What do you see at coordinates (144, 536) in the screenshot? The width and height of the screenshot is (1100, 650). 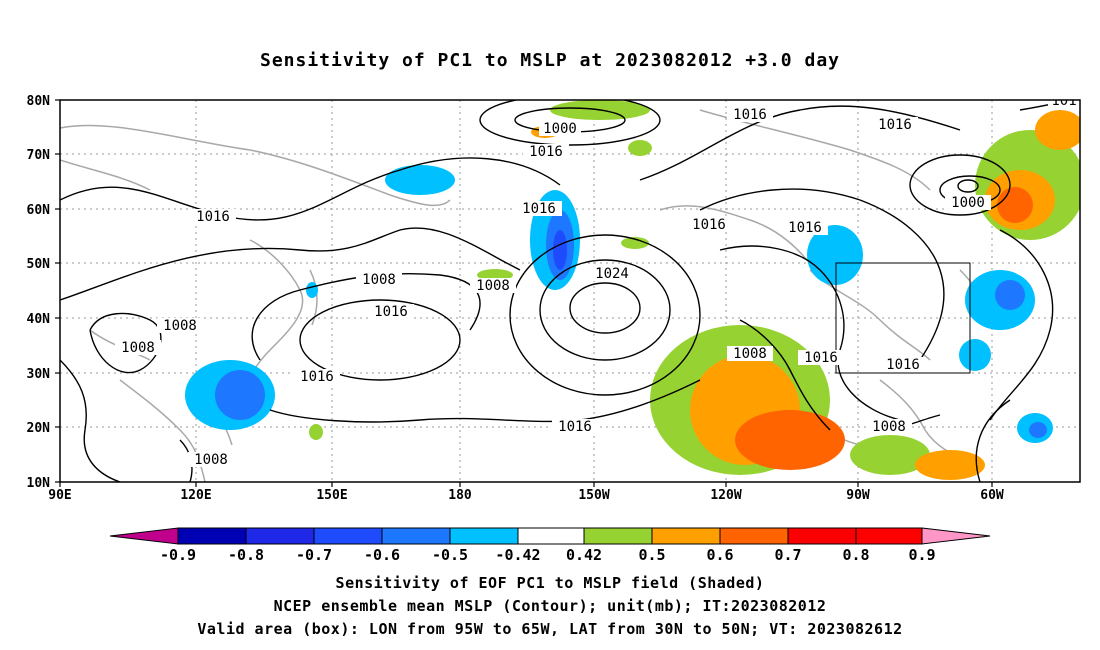 I see `colorbar-low-triangle` at bounding box center [144, 536].